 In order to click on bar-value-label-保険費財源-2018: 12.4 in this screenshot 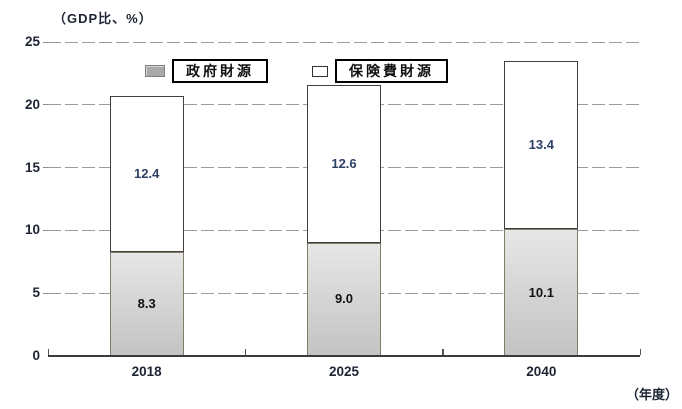, I will do `click(147, 173)`.